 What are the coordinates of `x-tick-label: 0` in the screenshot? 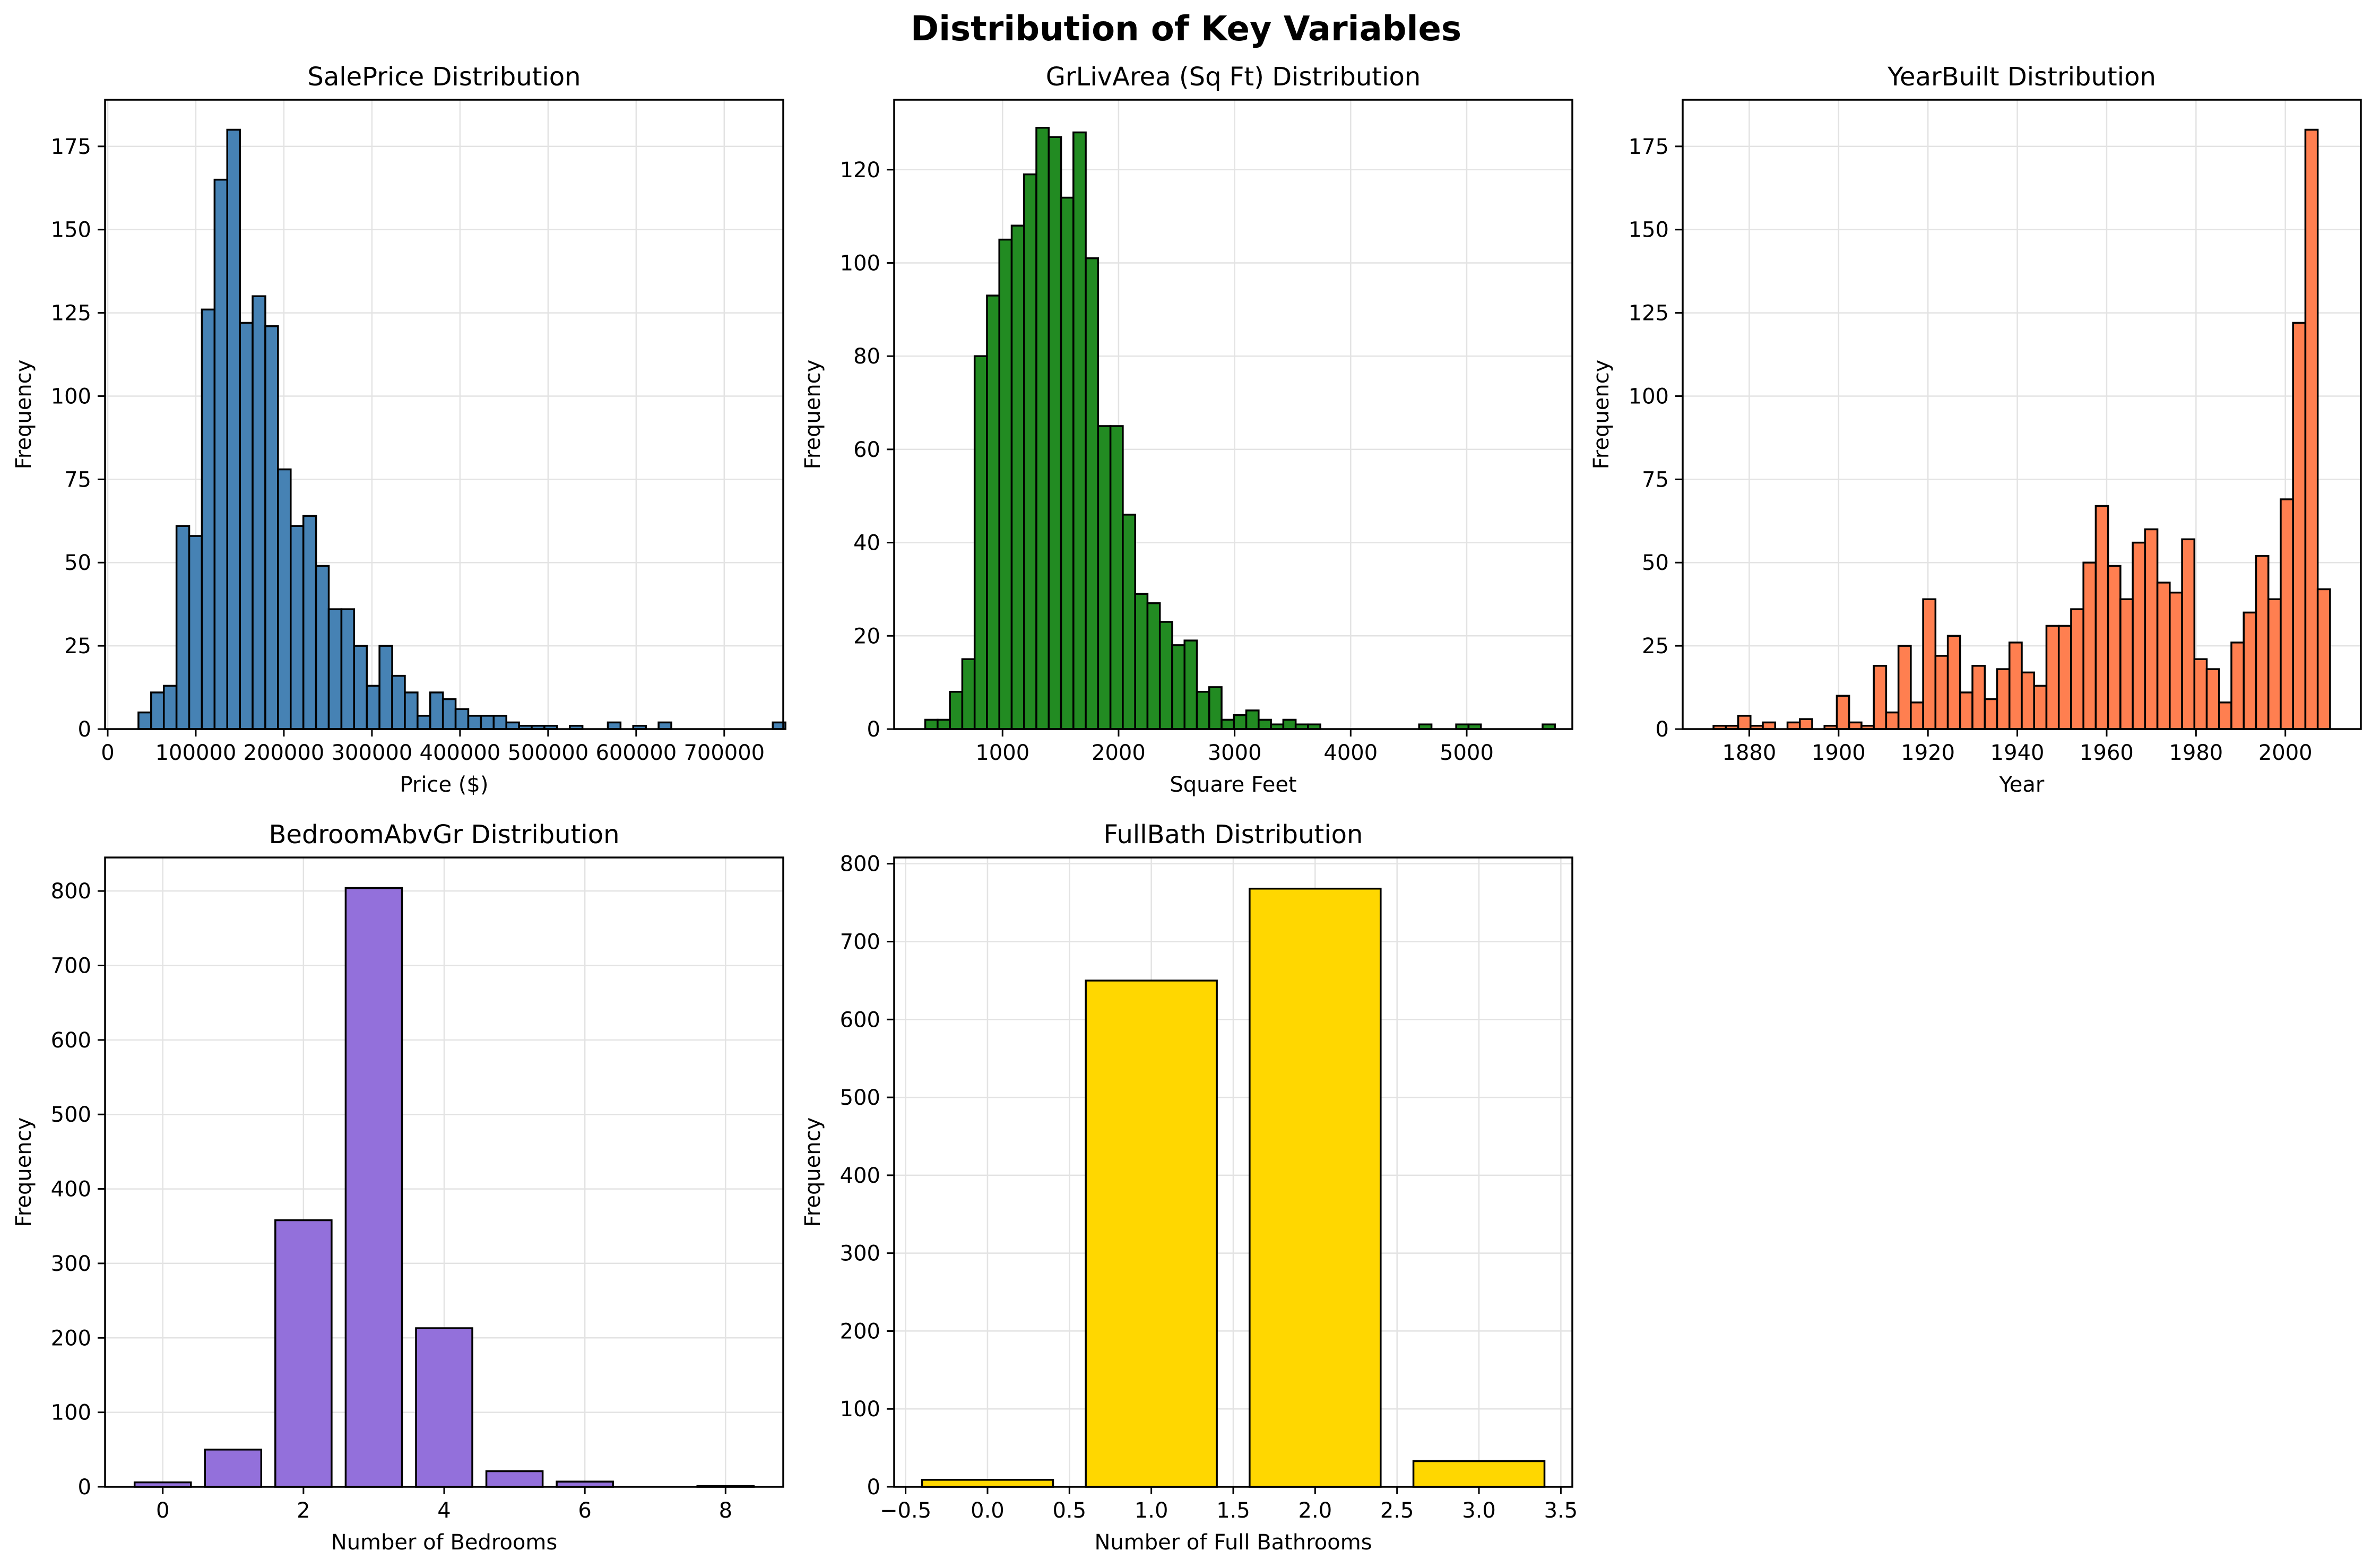 It's located at (163, 1510).